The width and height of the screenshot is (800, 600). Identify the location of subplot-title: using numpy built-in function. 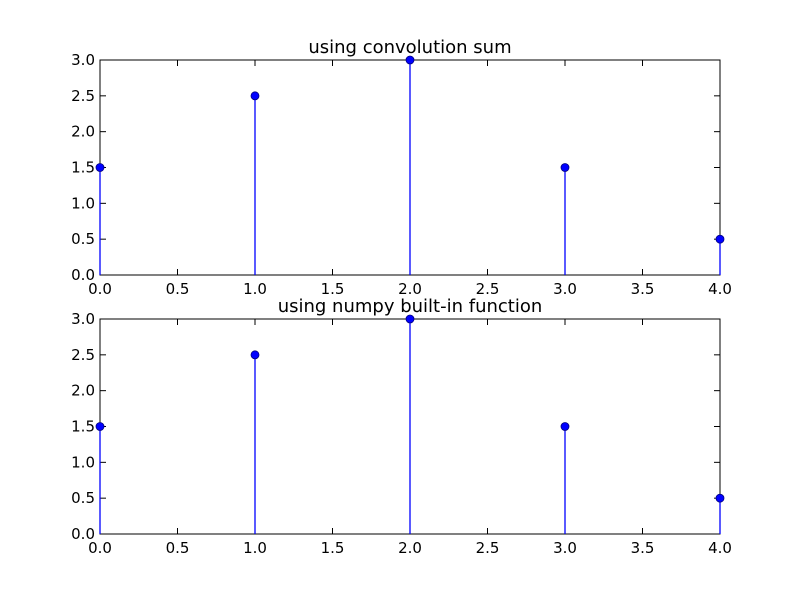
(410, 306).